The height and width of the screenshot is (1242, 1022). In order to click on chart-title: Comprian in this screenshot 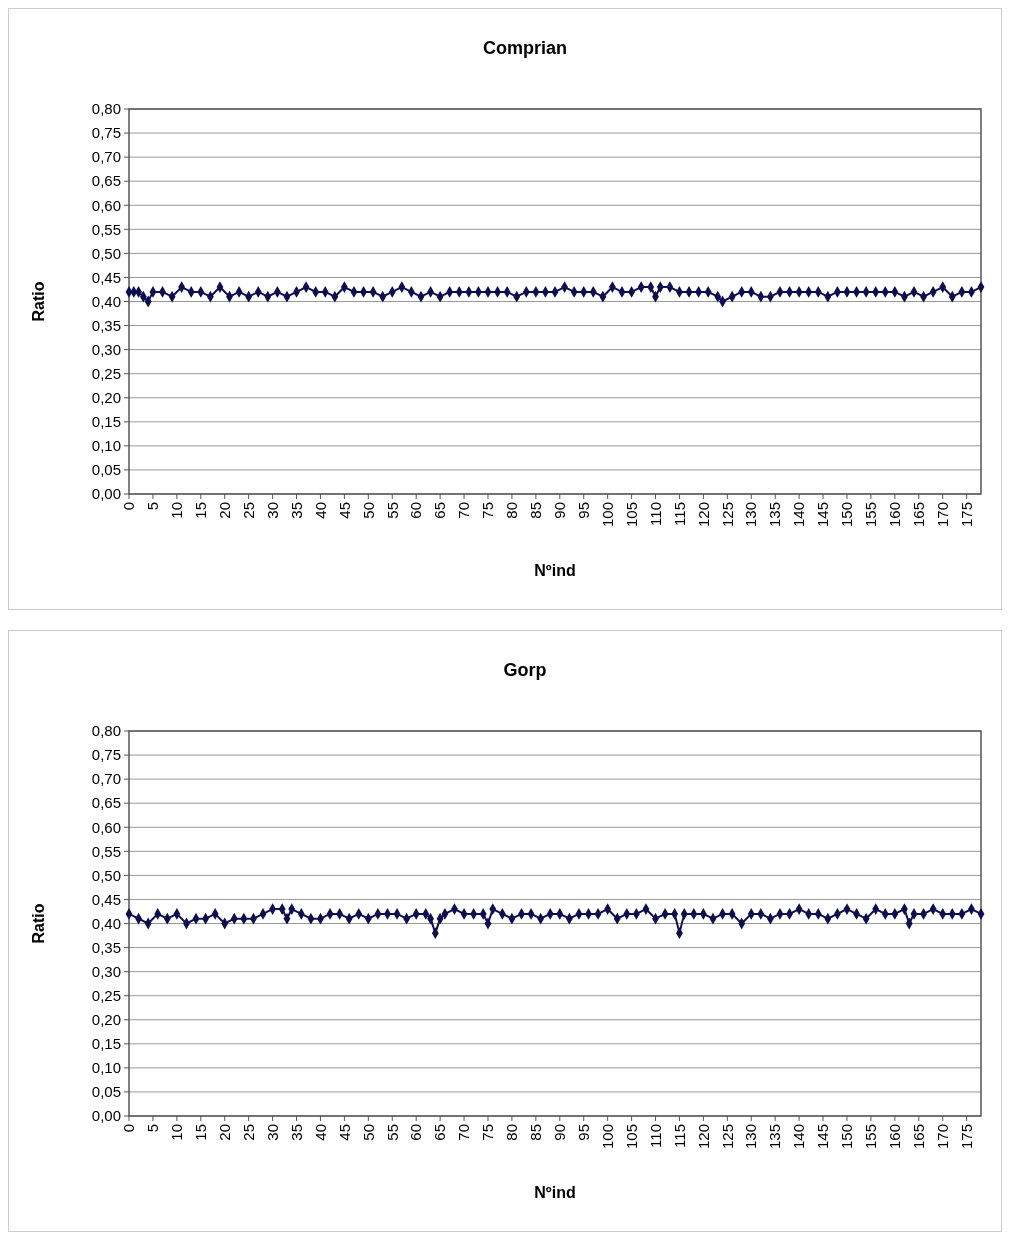, I will do `click(525, 48)`.